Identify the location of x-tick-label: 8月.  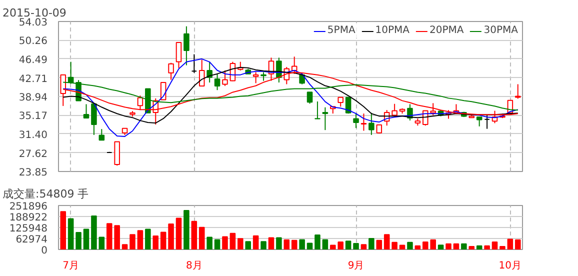
(194, 266).